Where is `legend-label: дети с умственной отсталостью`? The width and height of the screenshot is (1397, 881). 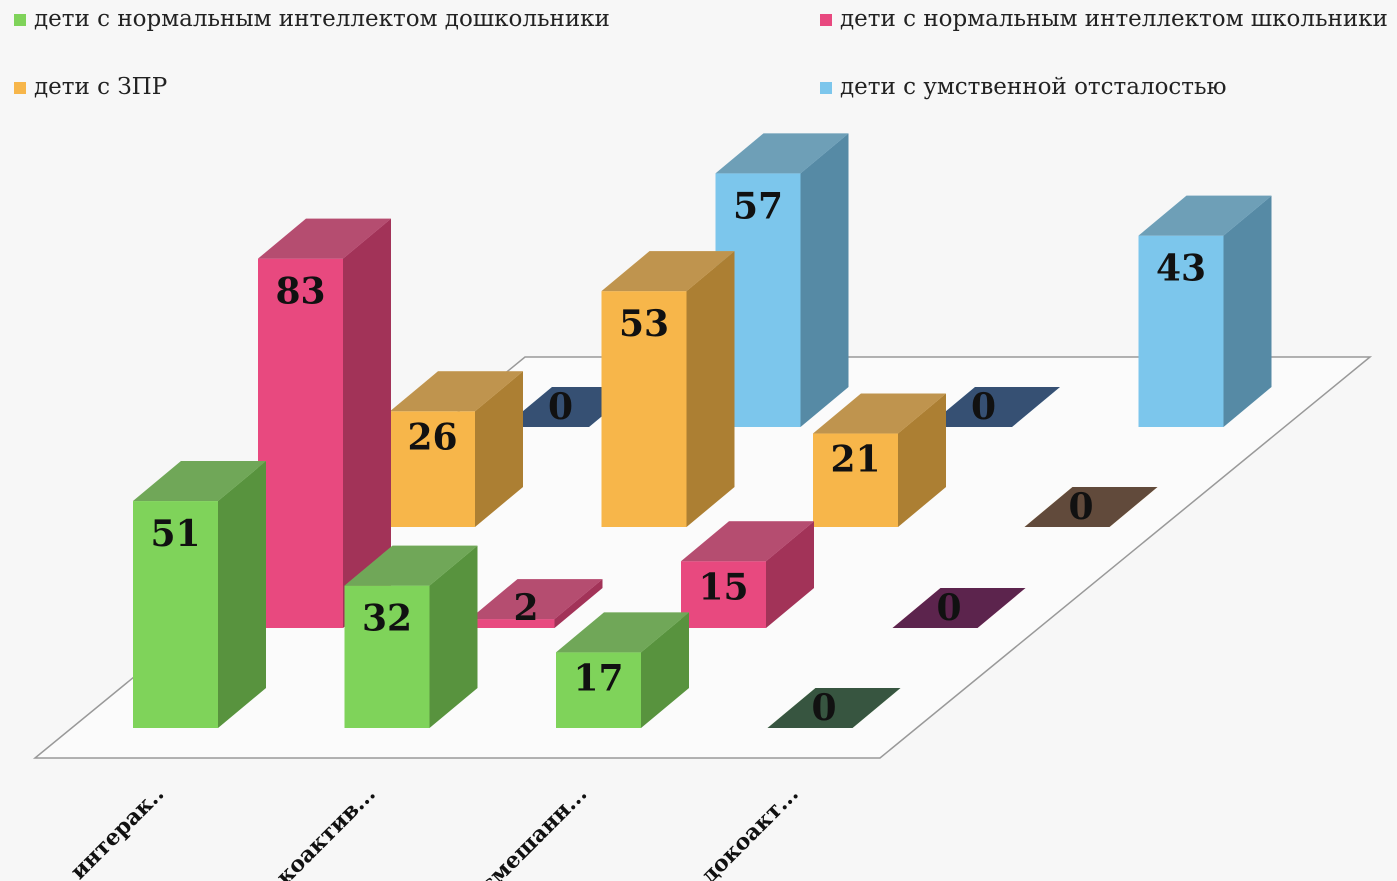 legend-label: дети с умственной отсталостью is located at coordinates (1033, 87).